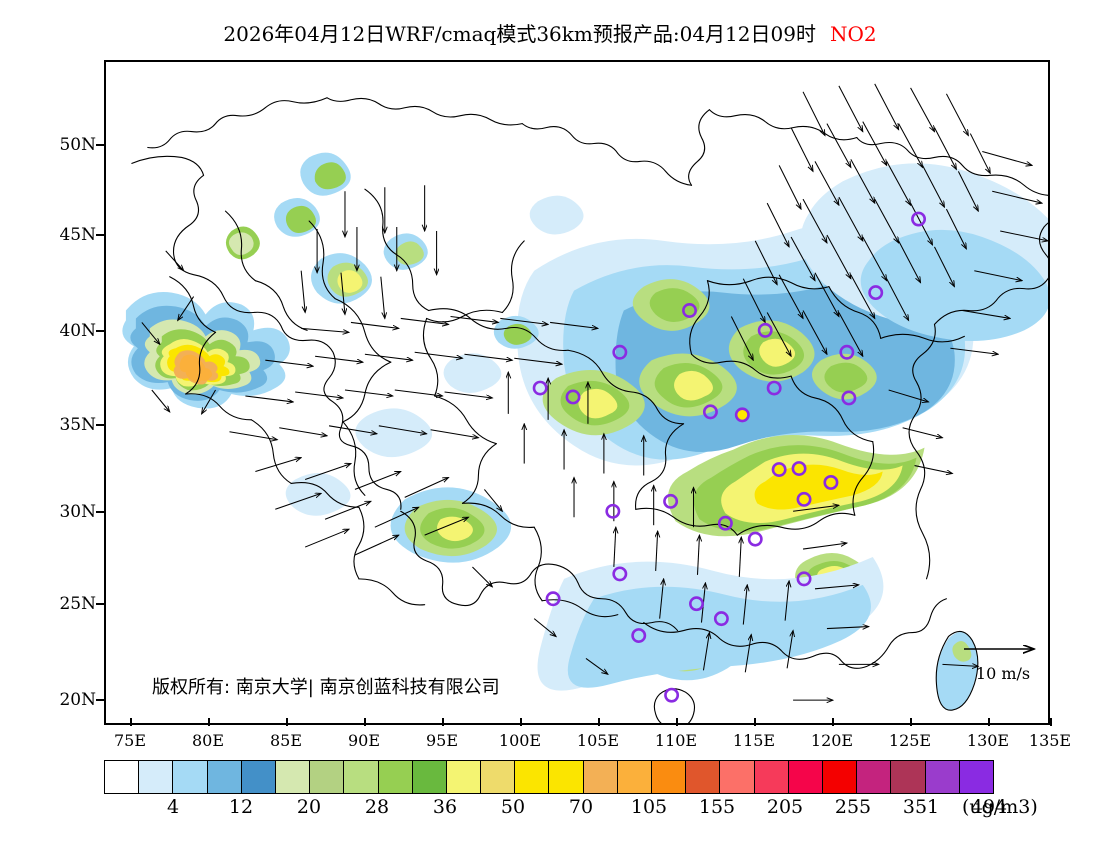 The height and width of the screenshot is (850, 1100). I want to click on copyright-notice: 版权所有: 南京大学| 南京创蓝科技有限公司, so click(326, 687).